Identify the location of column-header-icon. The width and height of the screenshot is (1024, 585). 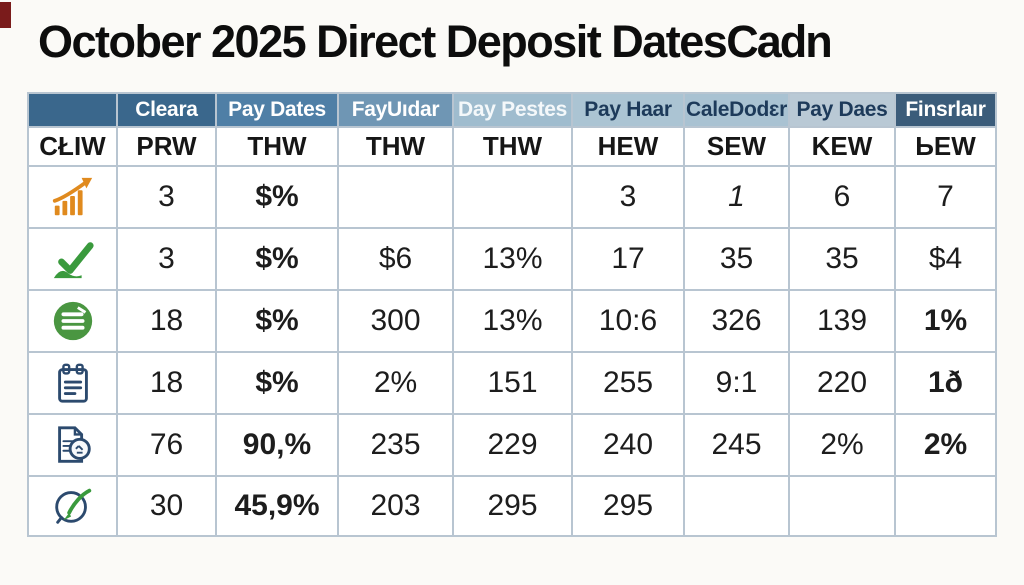
(72, 110).